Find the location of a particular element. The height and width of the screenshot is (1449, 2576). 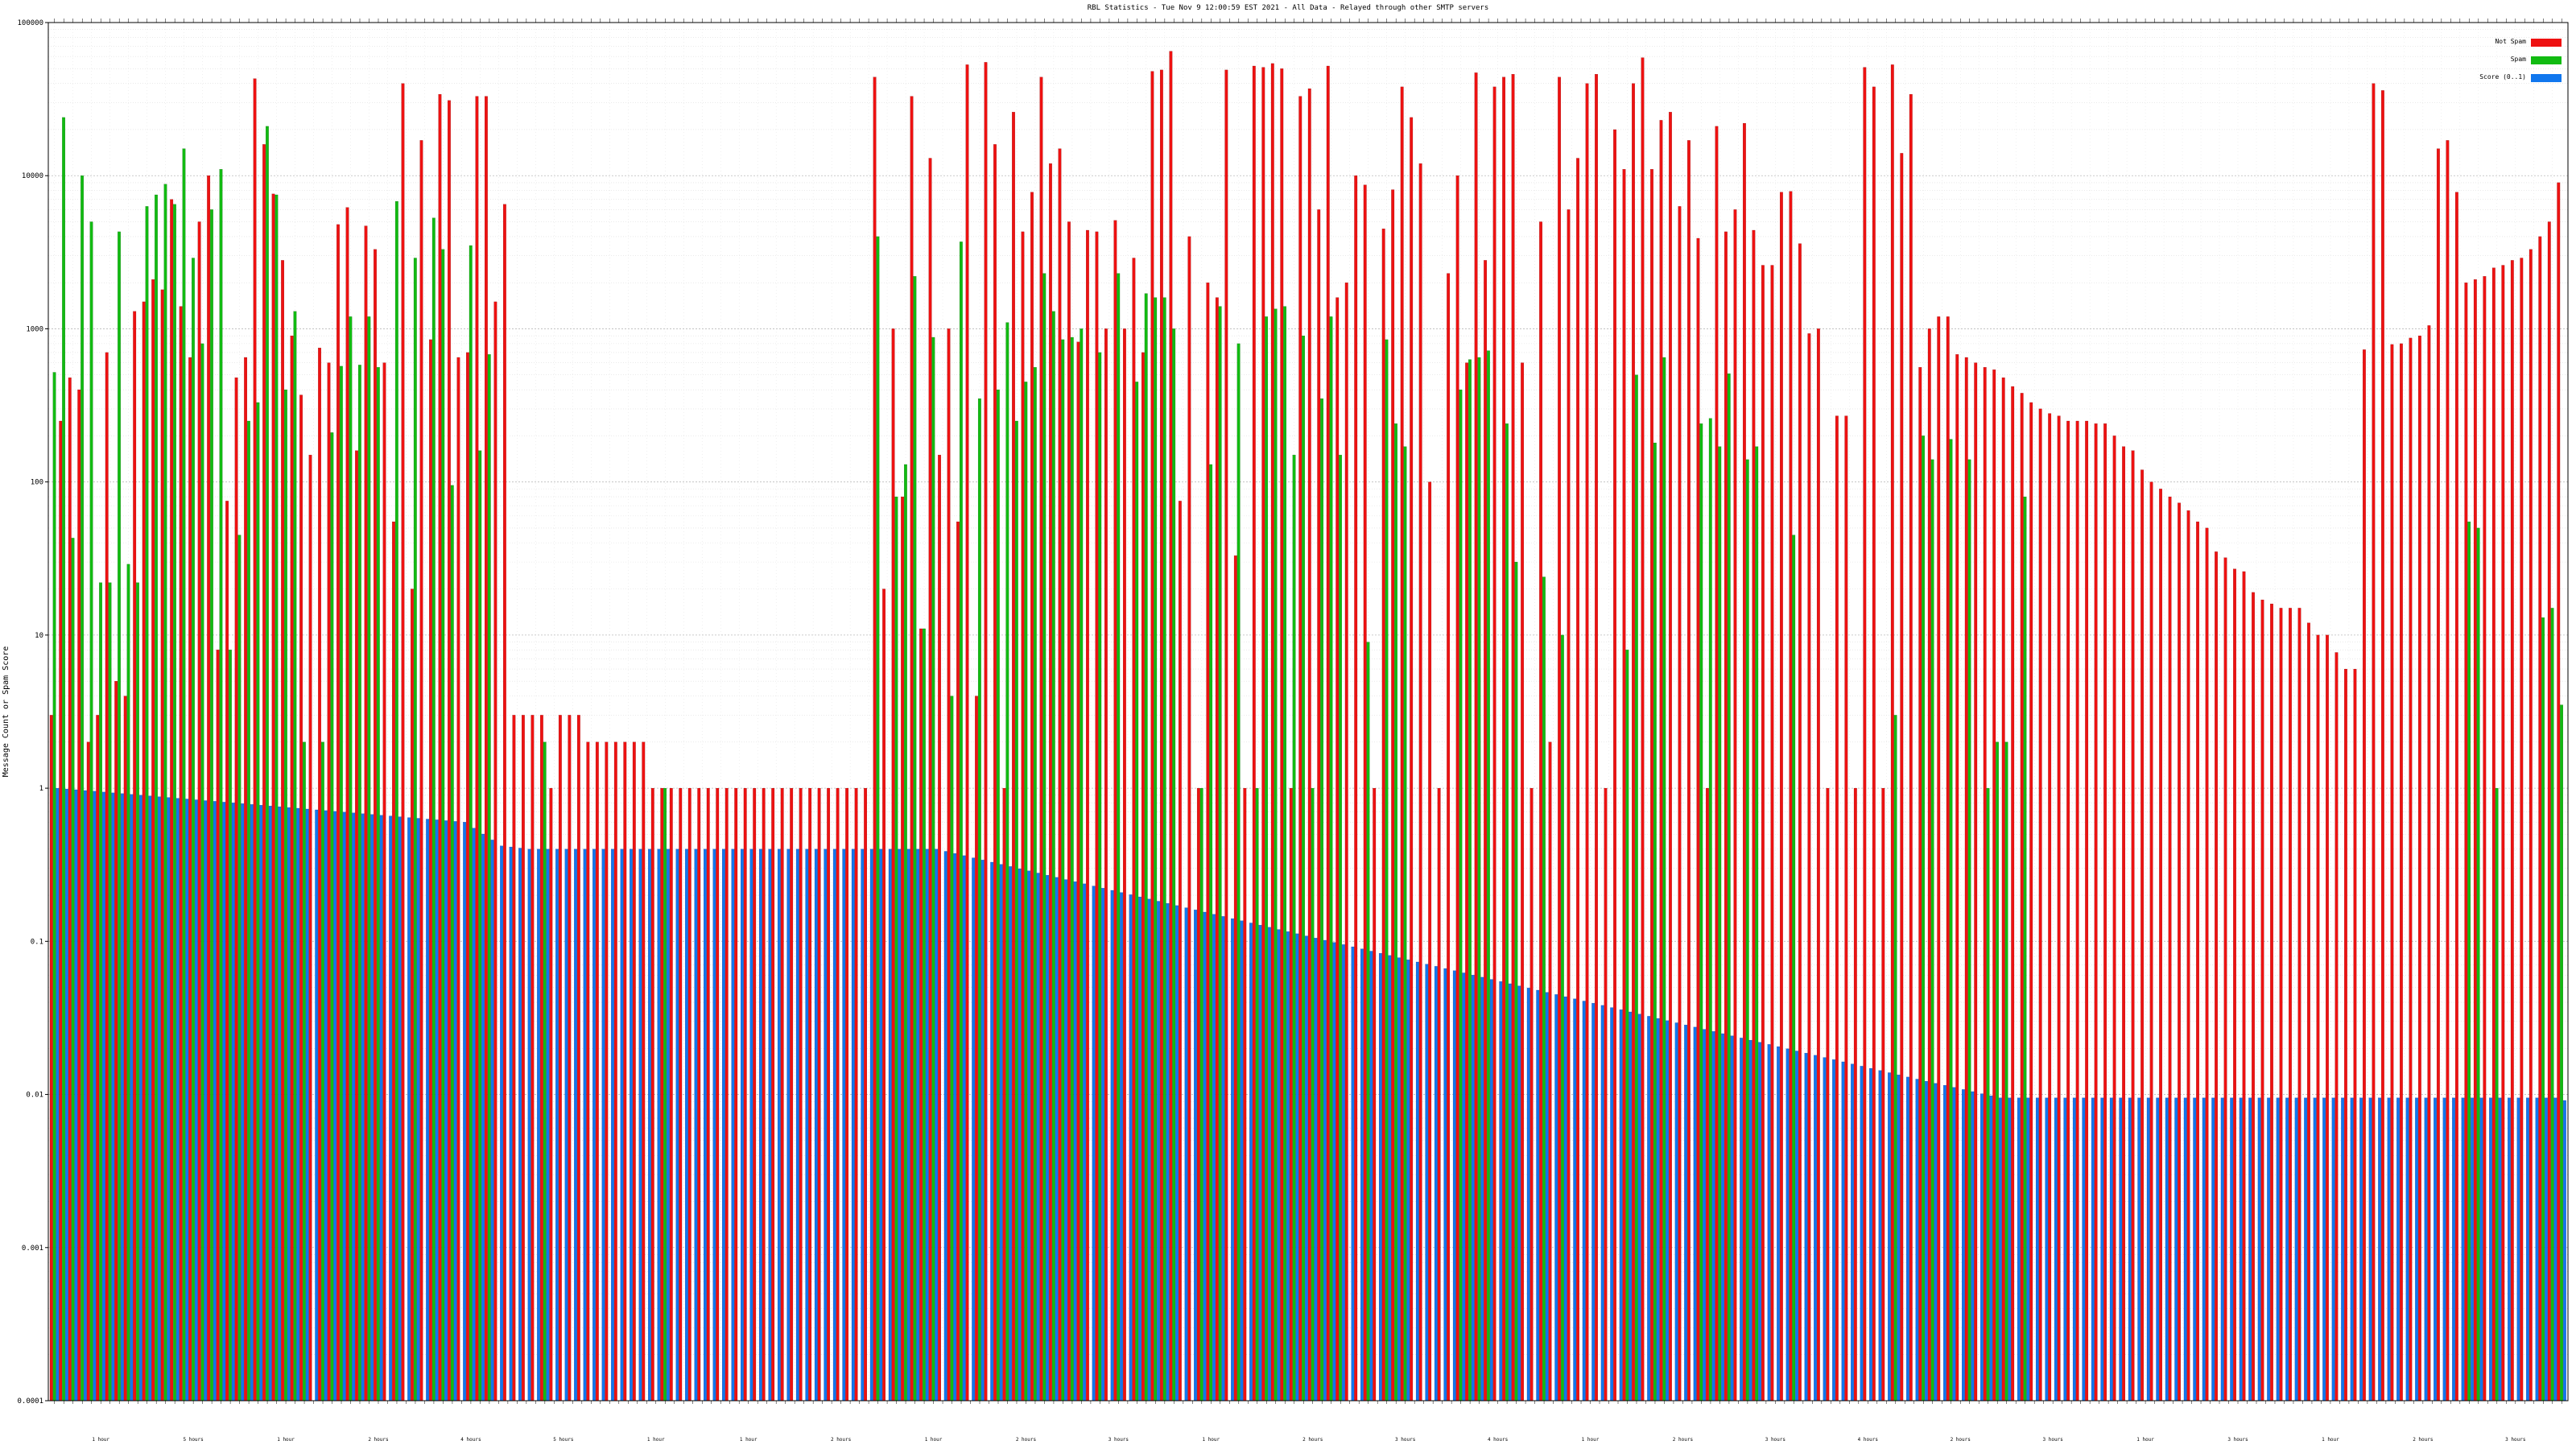

y-tick-label: 100000 is located at coordinates (30, 23).